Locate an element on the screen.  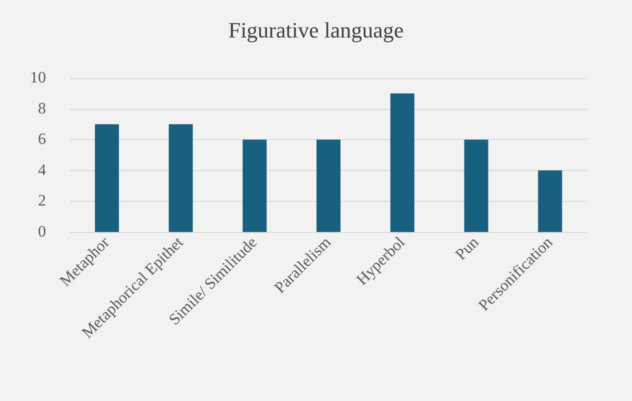
chart-title: Figurative language is located at coordinates (316, 30).